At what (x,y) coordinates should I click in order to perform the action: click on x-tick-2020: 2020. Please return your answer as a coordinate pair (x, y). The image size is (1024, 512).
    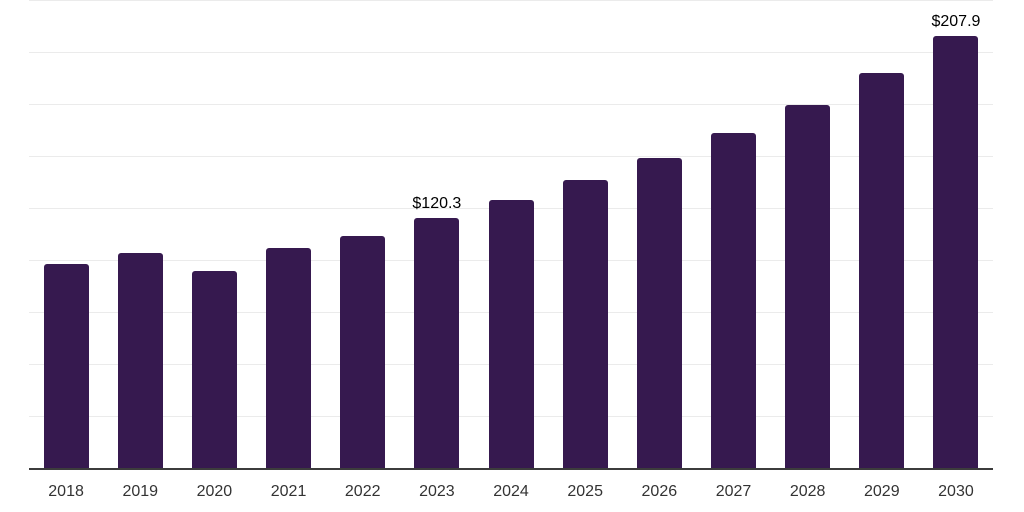
    Looking at the image, I should click on (214, 491).